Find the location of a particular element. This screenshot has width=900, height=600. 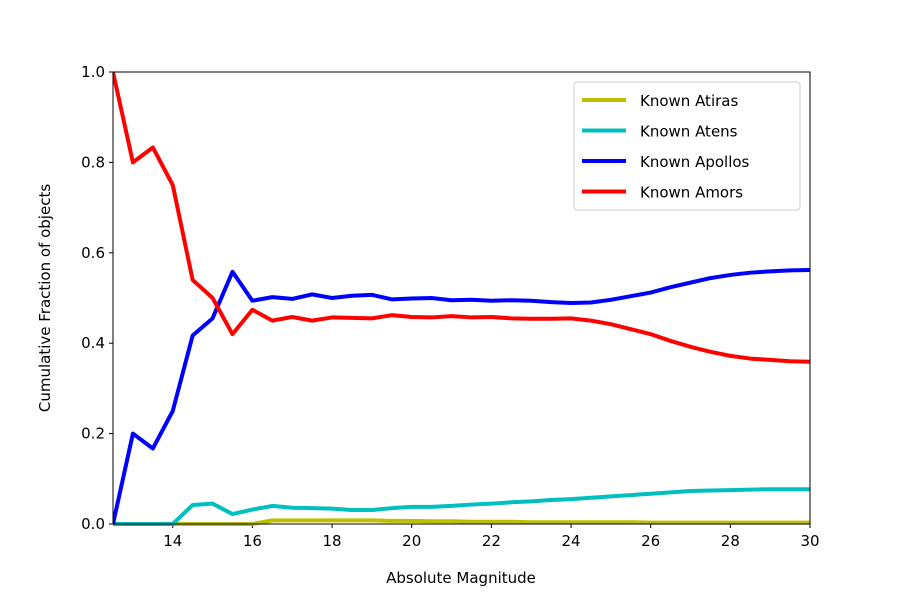

y-tick-label: 0.0 is located at coordinates (93, 524).